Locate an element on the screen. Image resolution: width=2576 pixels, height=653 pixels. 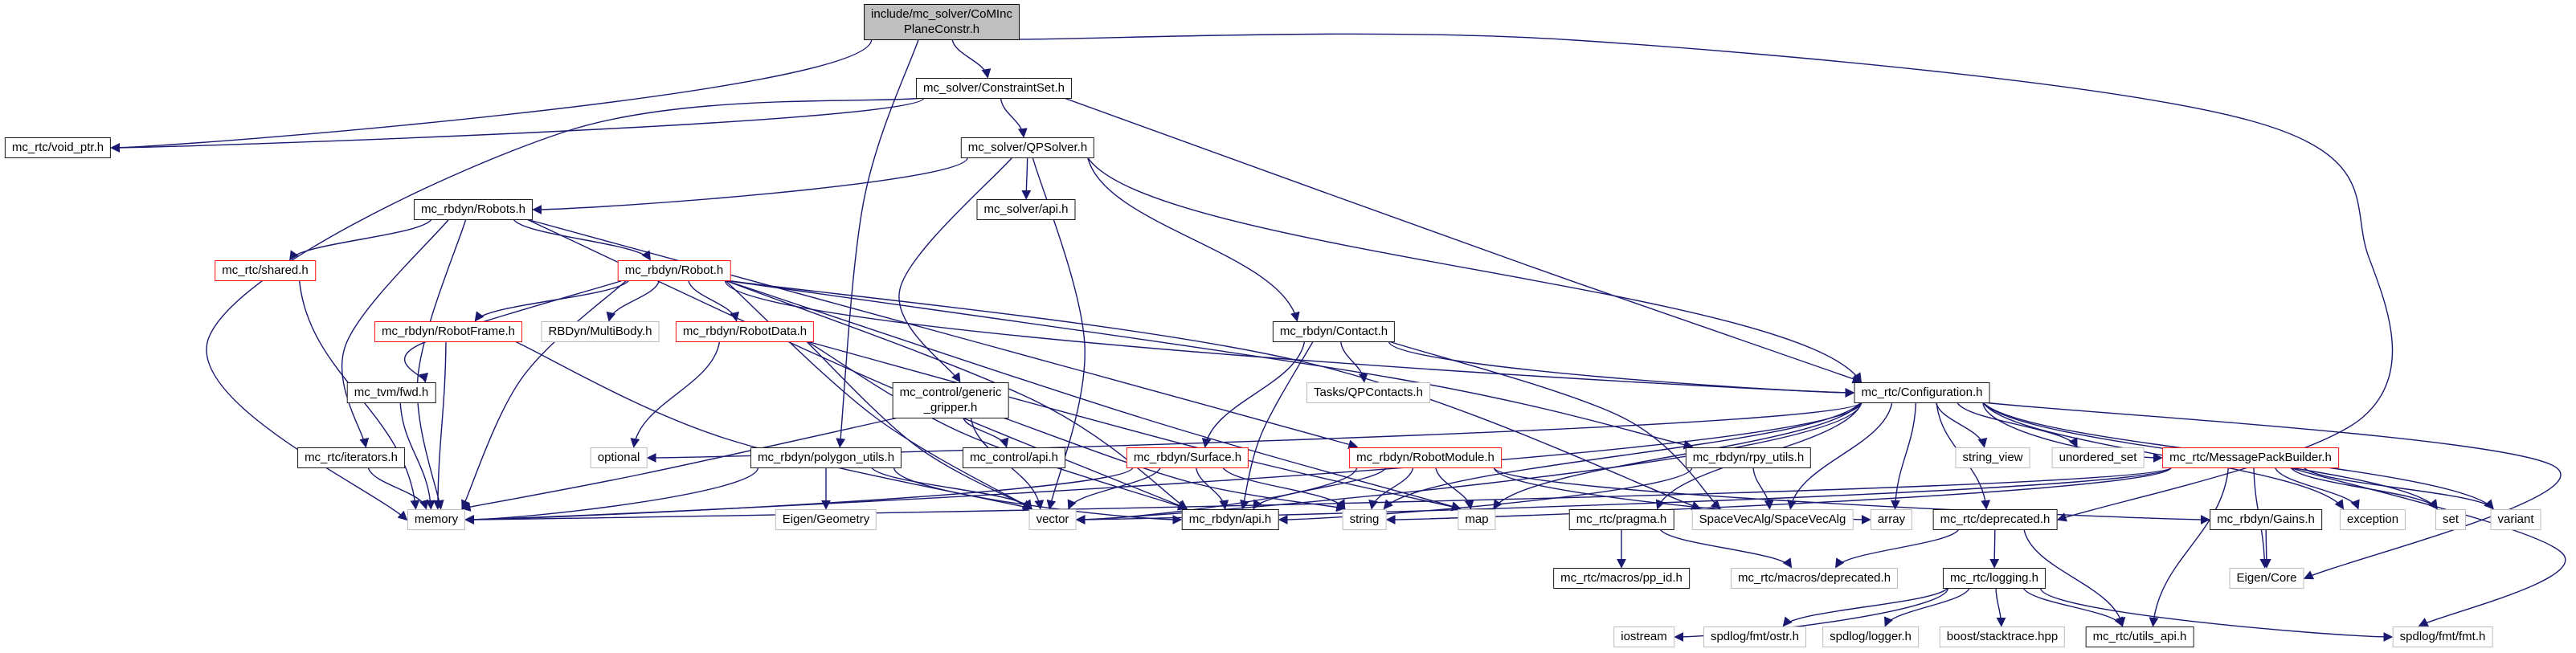
node-ppid: mc_rtc/macros/pp_id.h is located at coordinates (1622, 578).